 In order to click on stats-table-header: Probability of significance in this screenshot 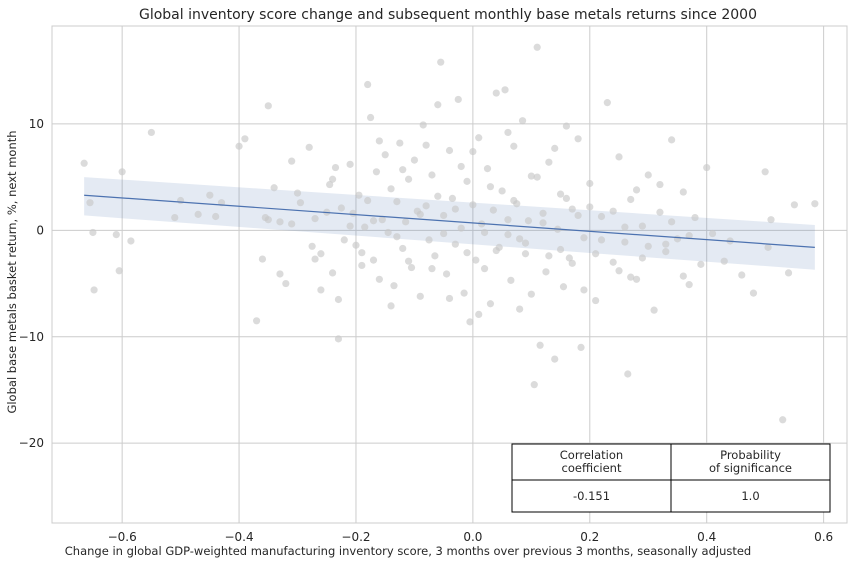, I will do `click(750, 461)`.